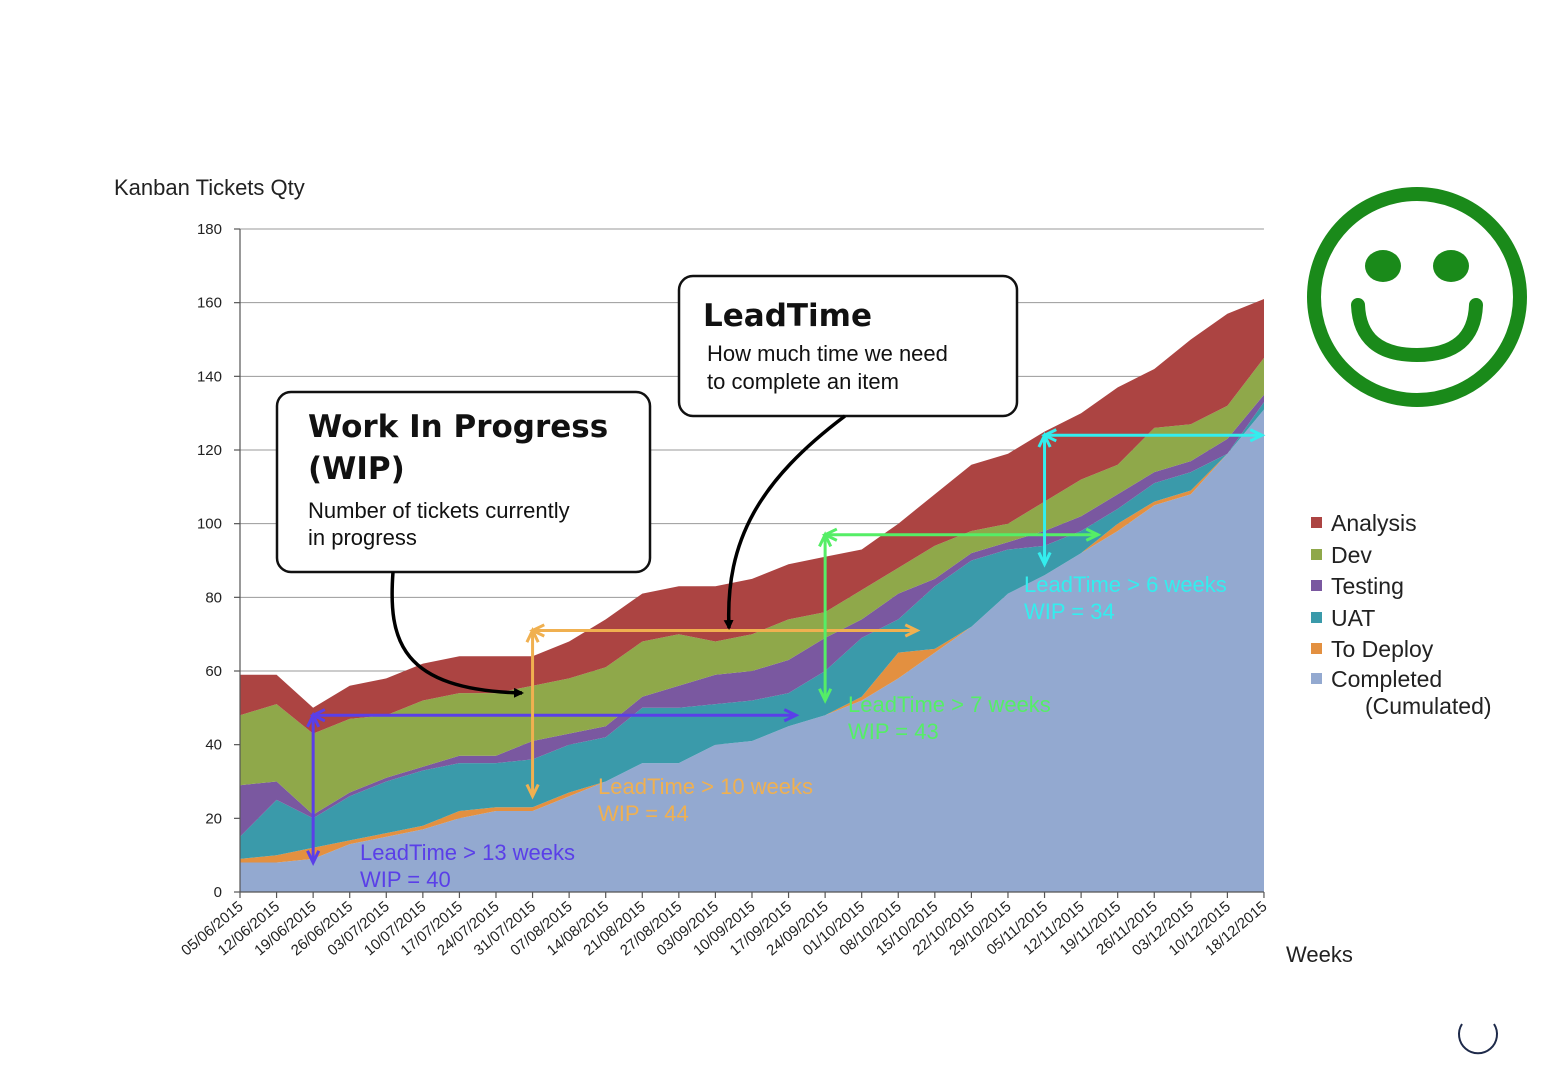 The image size is (1560, 1080). I want to click on legend-item-uat: UAT, so click(1343, 618).